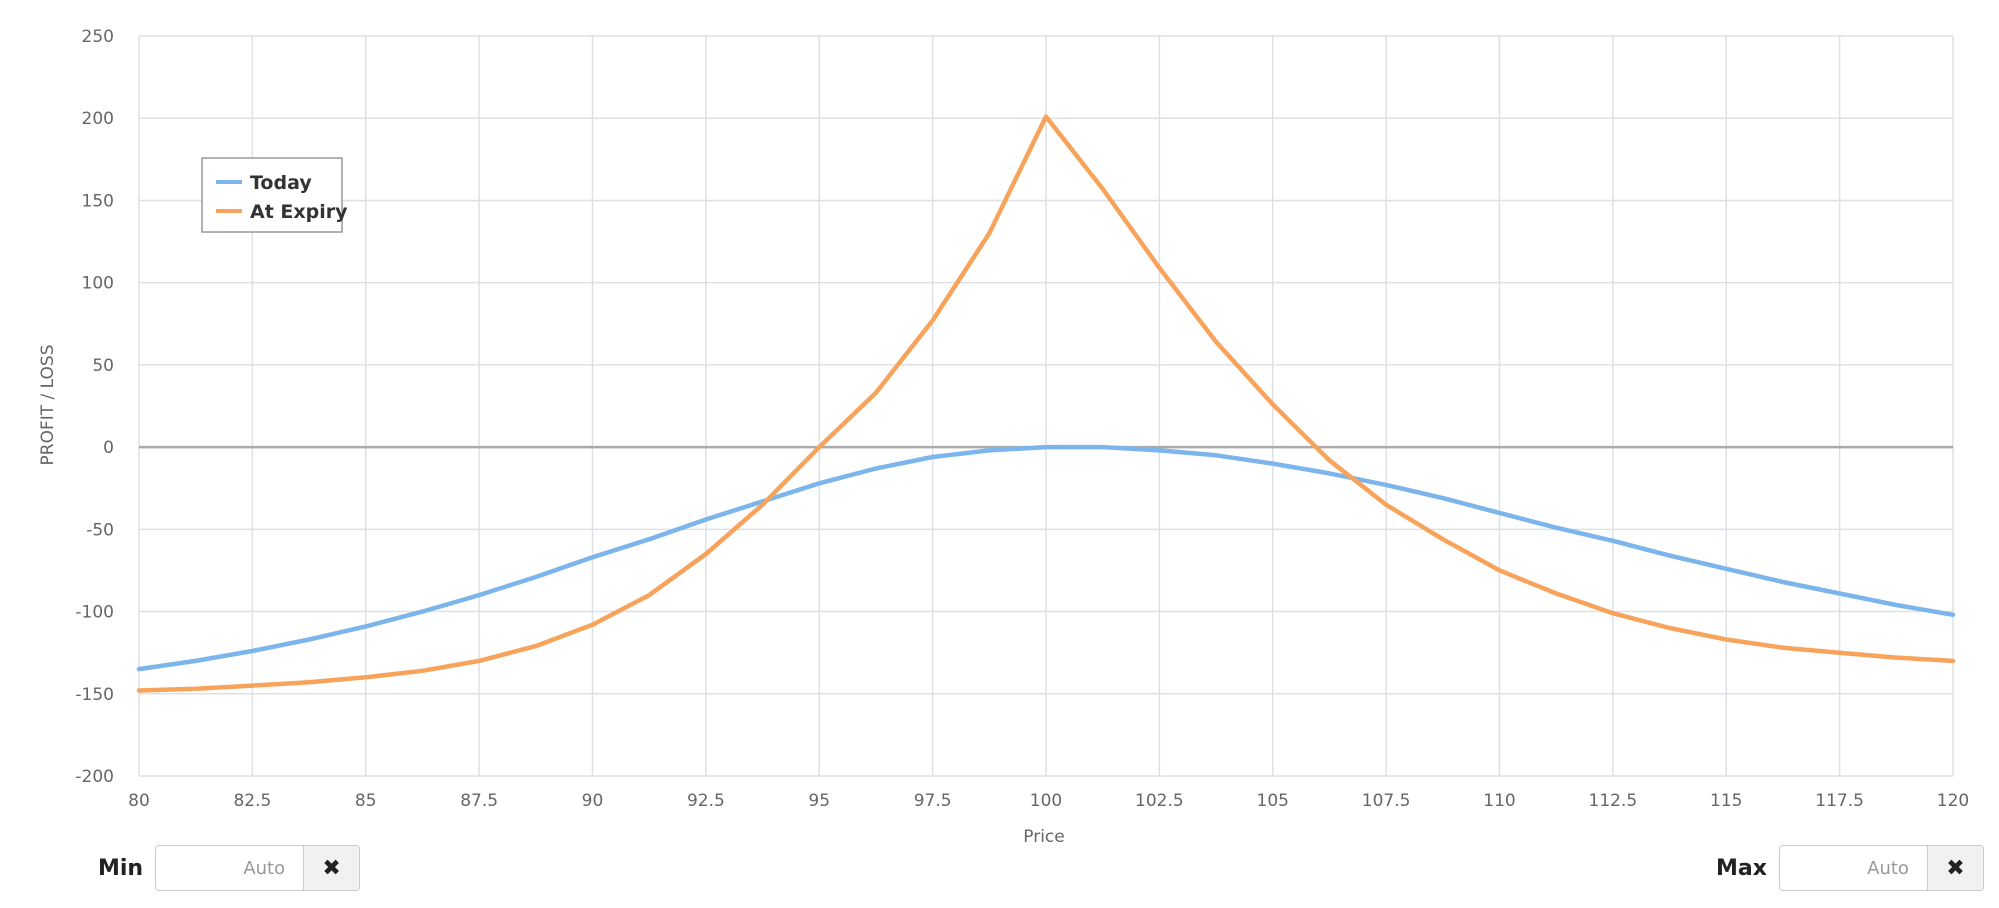 The image size is (1999, 908). Describe the element at coordinates (366, 801) in the screenshot. I see `x-tick-label: 85` at that location.